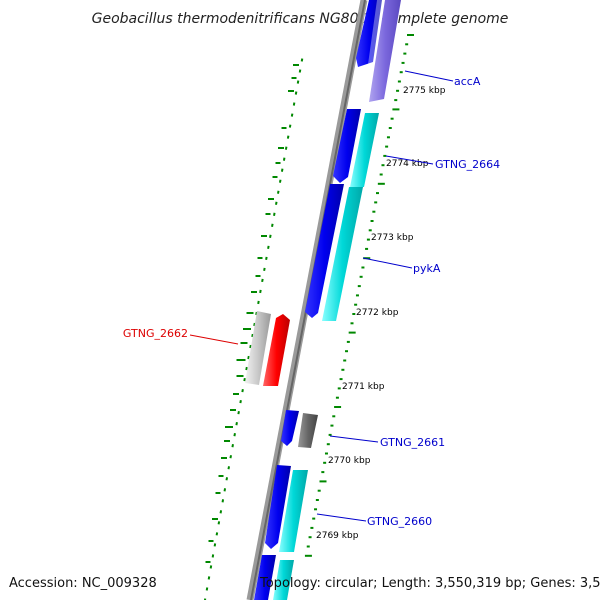  What do you see at coordinates (412, 442) in the screenshot?
I see `gene-label-GTNG_2661: GTNG_2661` at bounding box center [412, 442].